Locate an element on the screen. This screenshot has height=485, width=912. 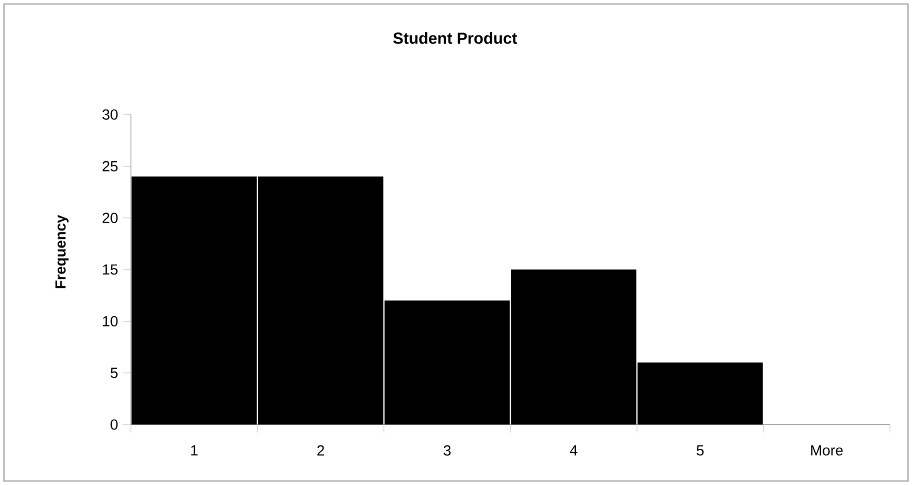
y-tick-label: 15 is located at coordinates (110, 269).